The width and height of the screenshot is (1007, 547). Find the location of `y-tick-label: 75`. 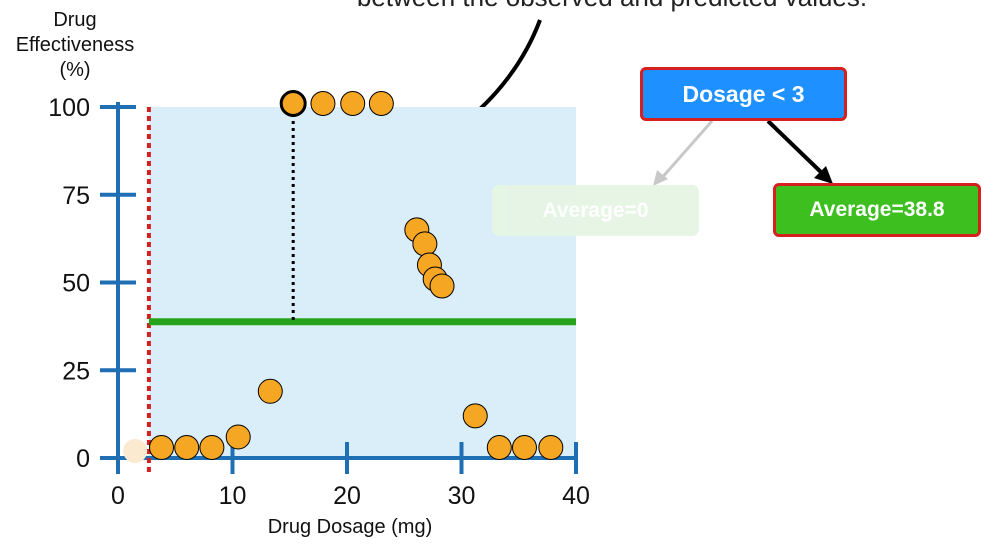

y-tick-label: 75 is located at coordinates (76, 196).